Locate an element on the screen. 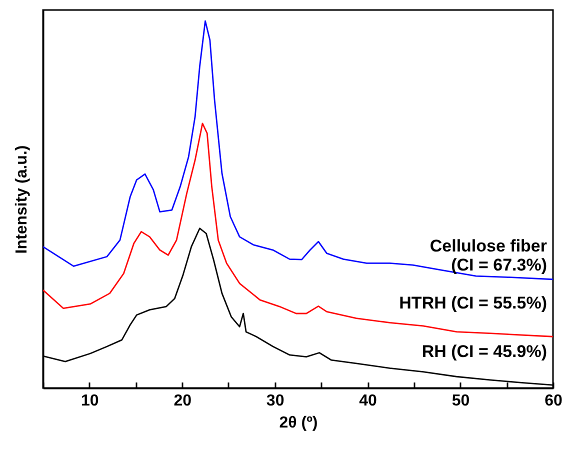 This screenshot has height=451, width=567. x-axis-title: 2θ (º) is located at coordinates (298, 423).